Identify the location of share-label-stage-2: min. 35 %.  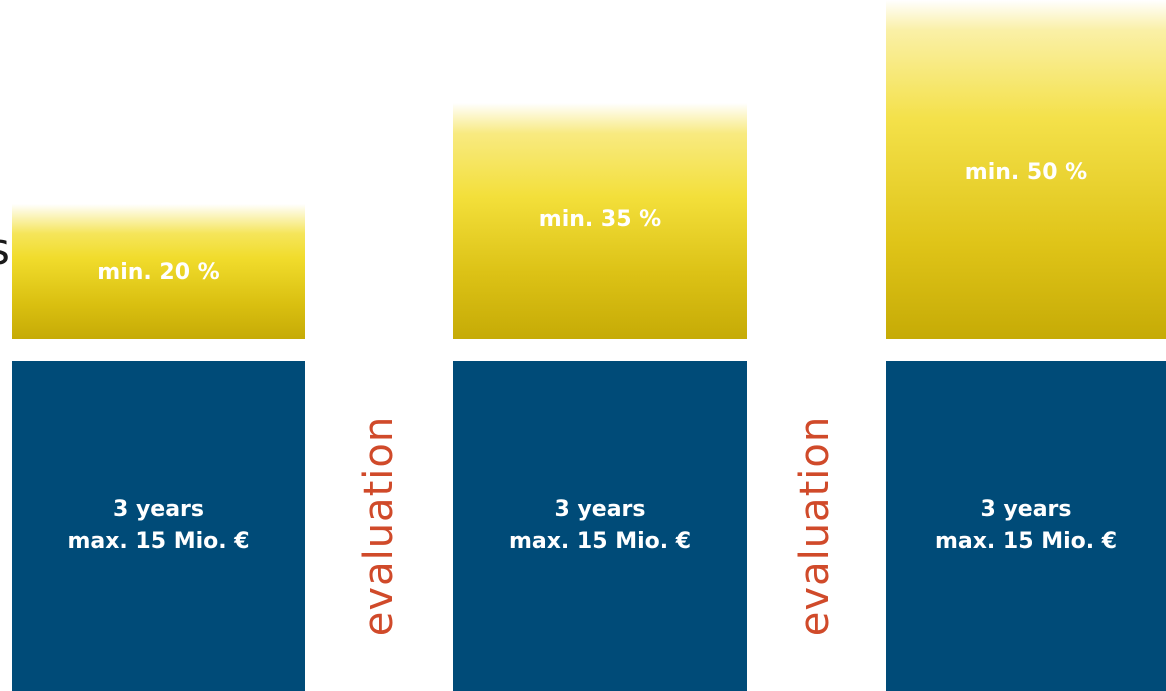
(600, 219).